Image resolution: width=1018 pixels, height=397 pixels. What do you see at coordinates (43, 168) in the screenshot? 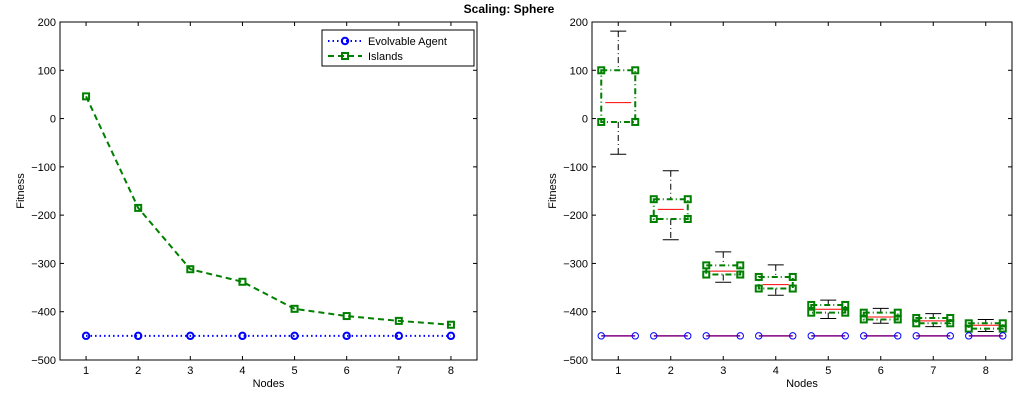
I see `left-y-tick-label: −100` at bounding box center [43, 168].